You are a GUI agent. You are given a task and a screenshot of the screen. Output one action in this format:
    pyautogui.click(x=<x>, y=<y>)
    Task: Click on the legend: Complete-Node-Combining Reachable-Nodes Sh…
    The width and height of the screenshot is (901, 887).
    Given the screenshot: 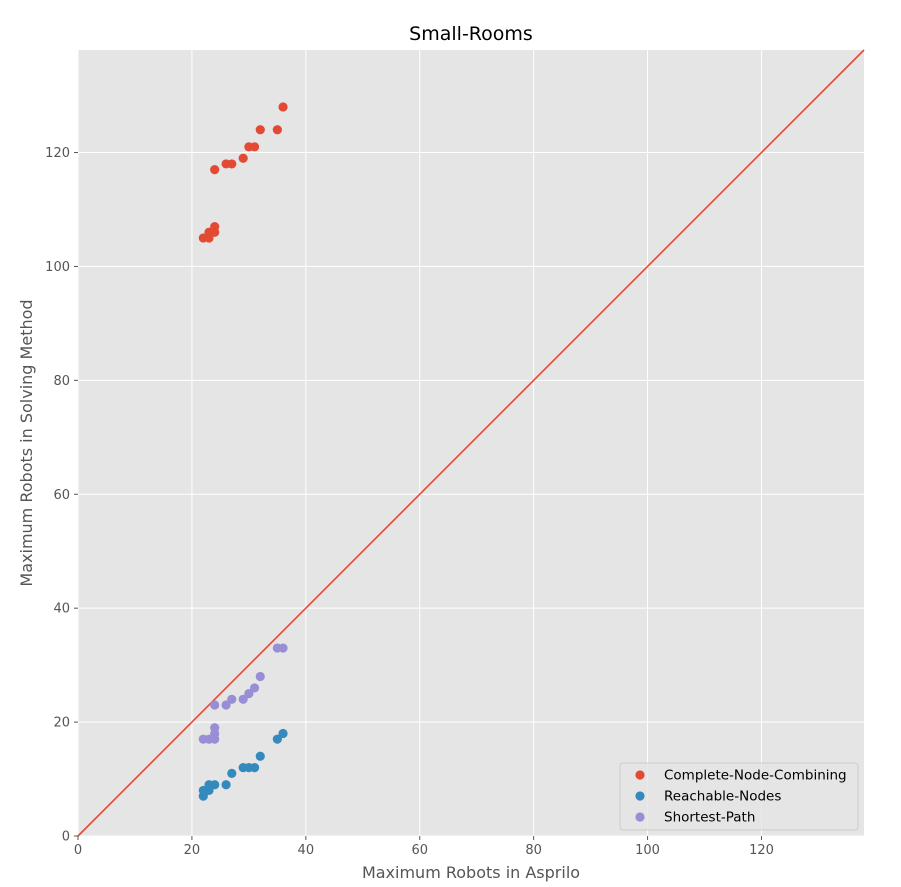 What is the action you would take?
    pyautogui.click(x=739, y=796)
    